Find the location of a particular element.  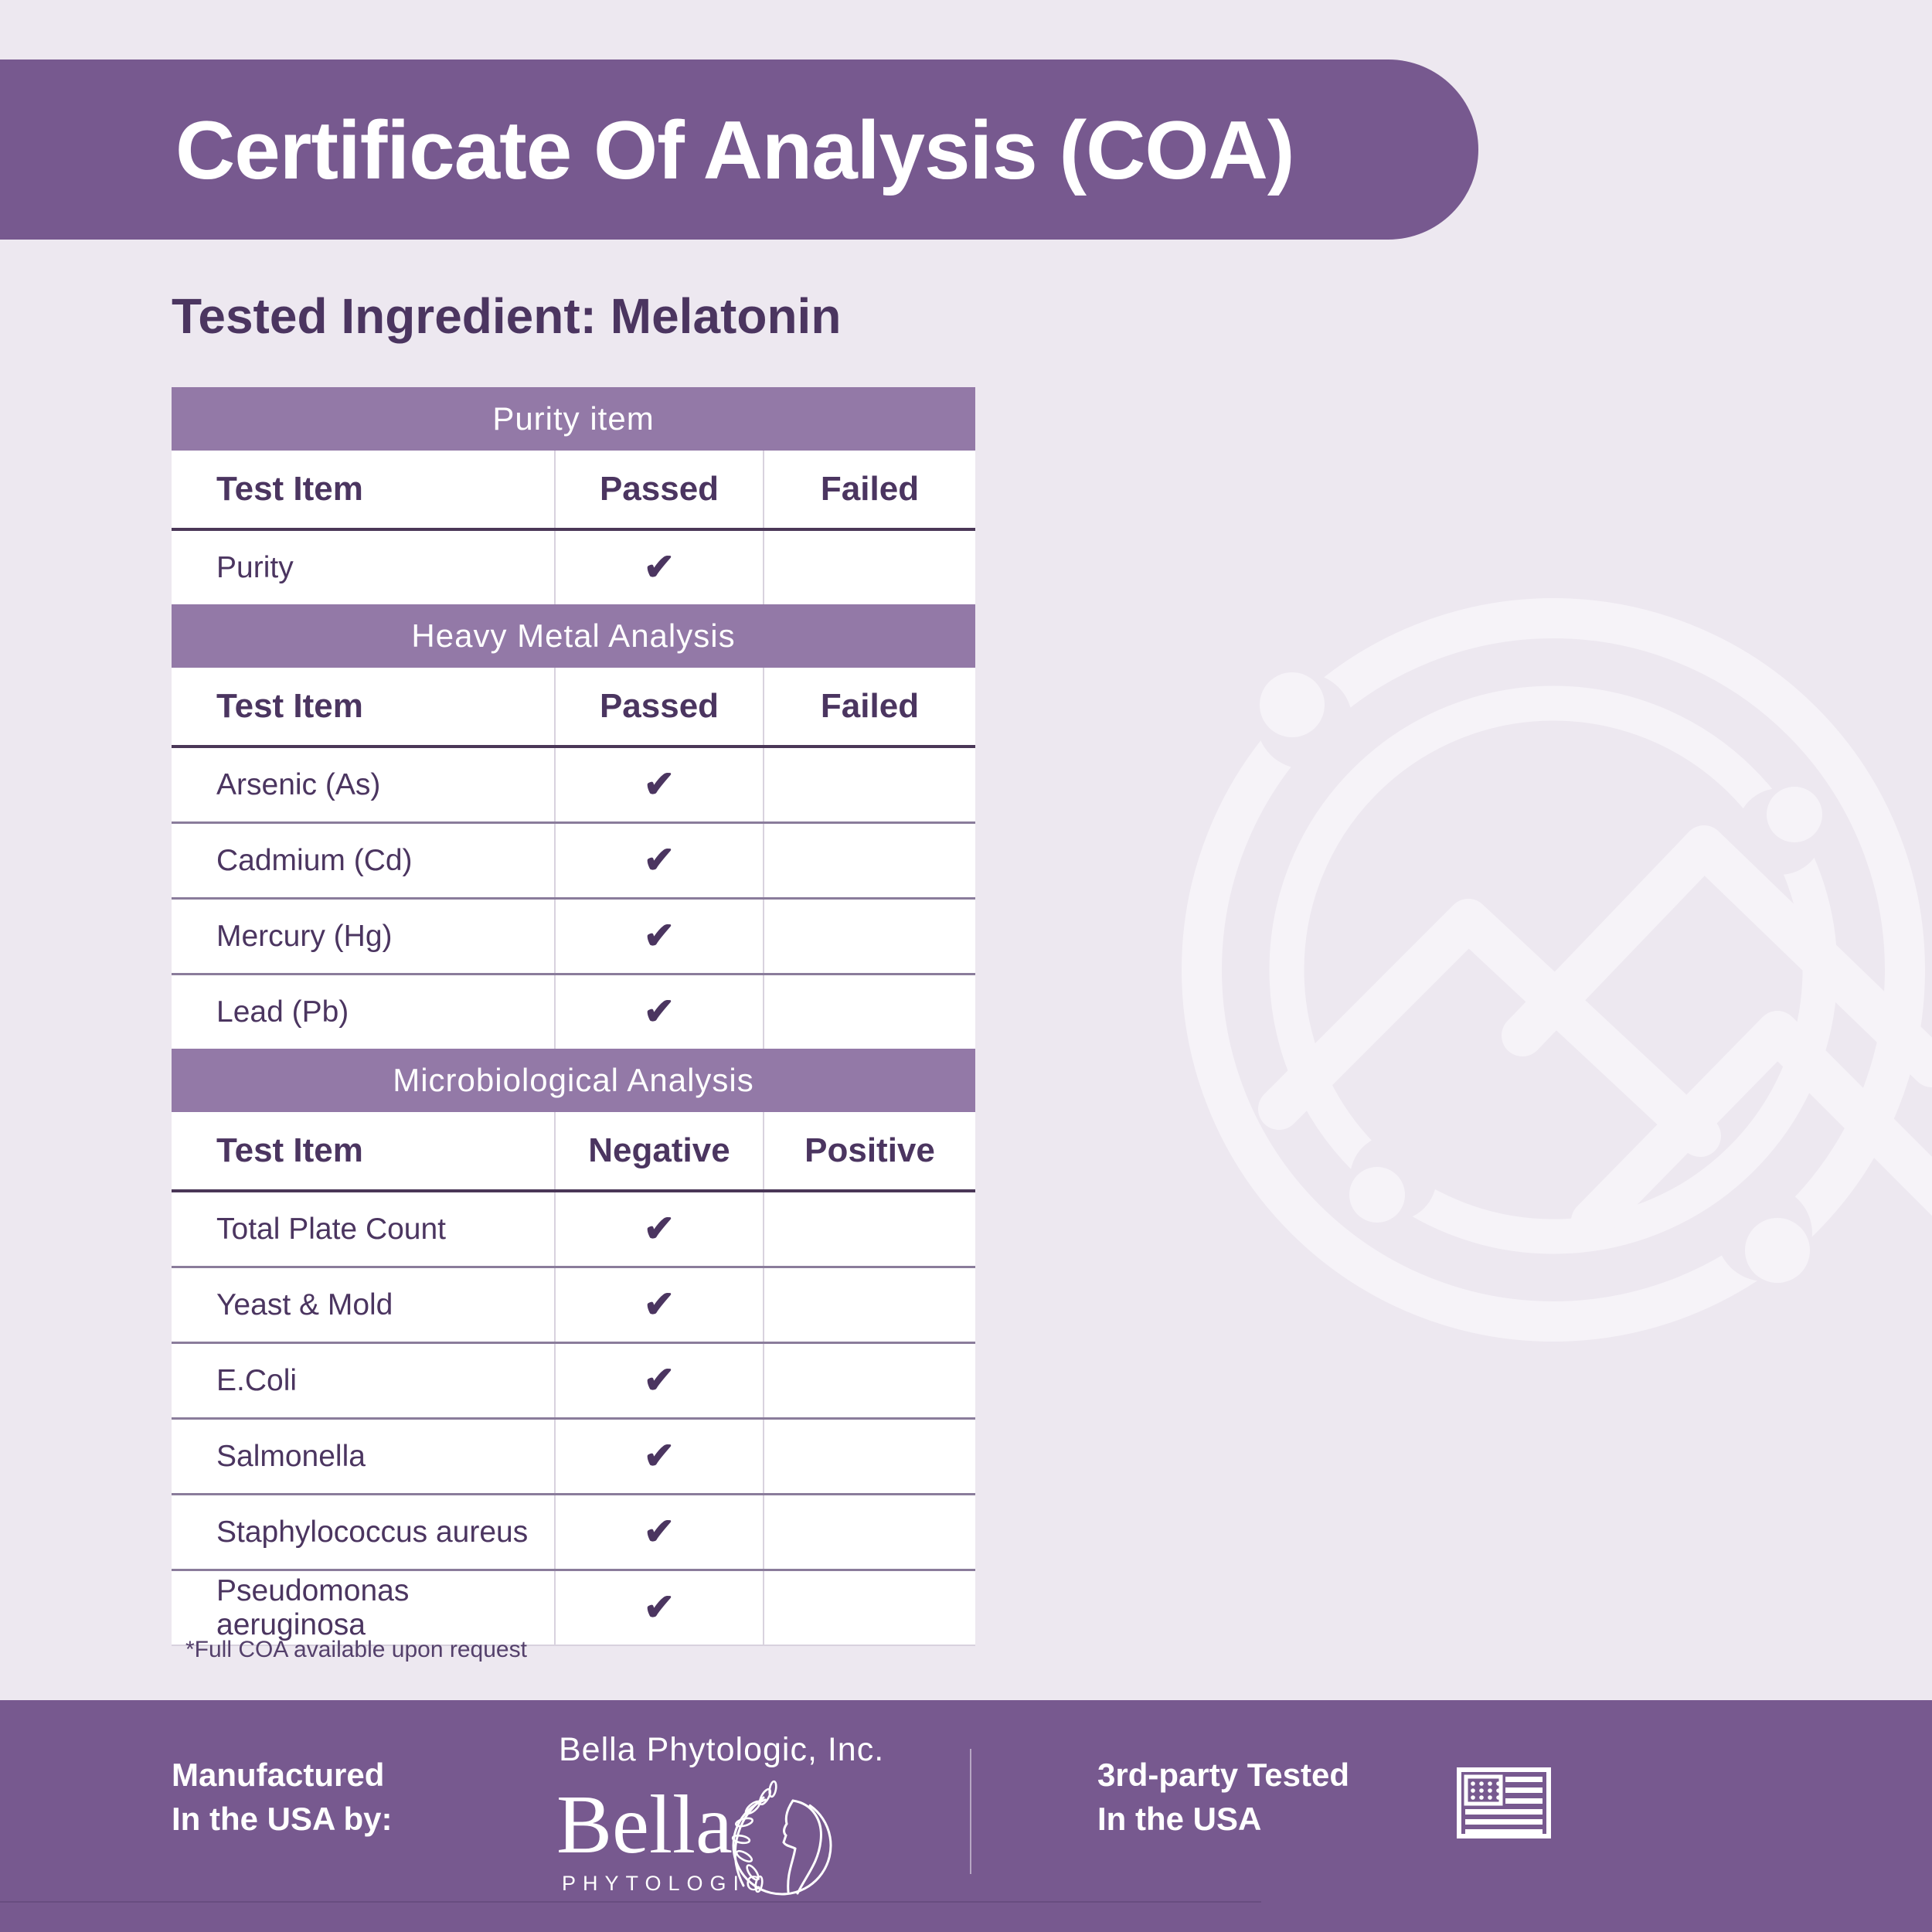

table-row: Mercury (Hg) ✔ is located at coordinates (574, 937).